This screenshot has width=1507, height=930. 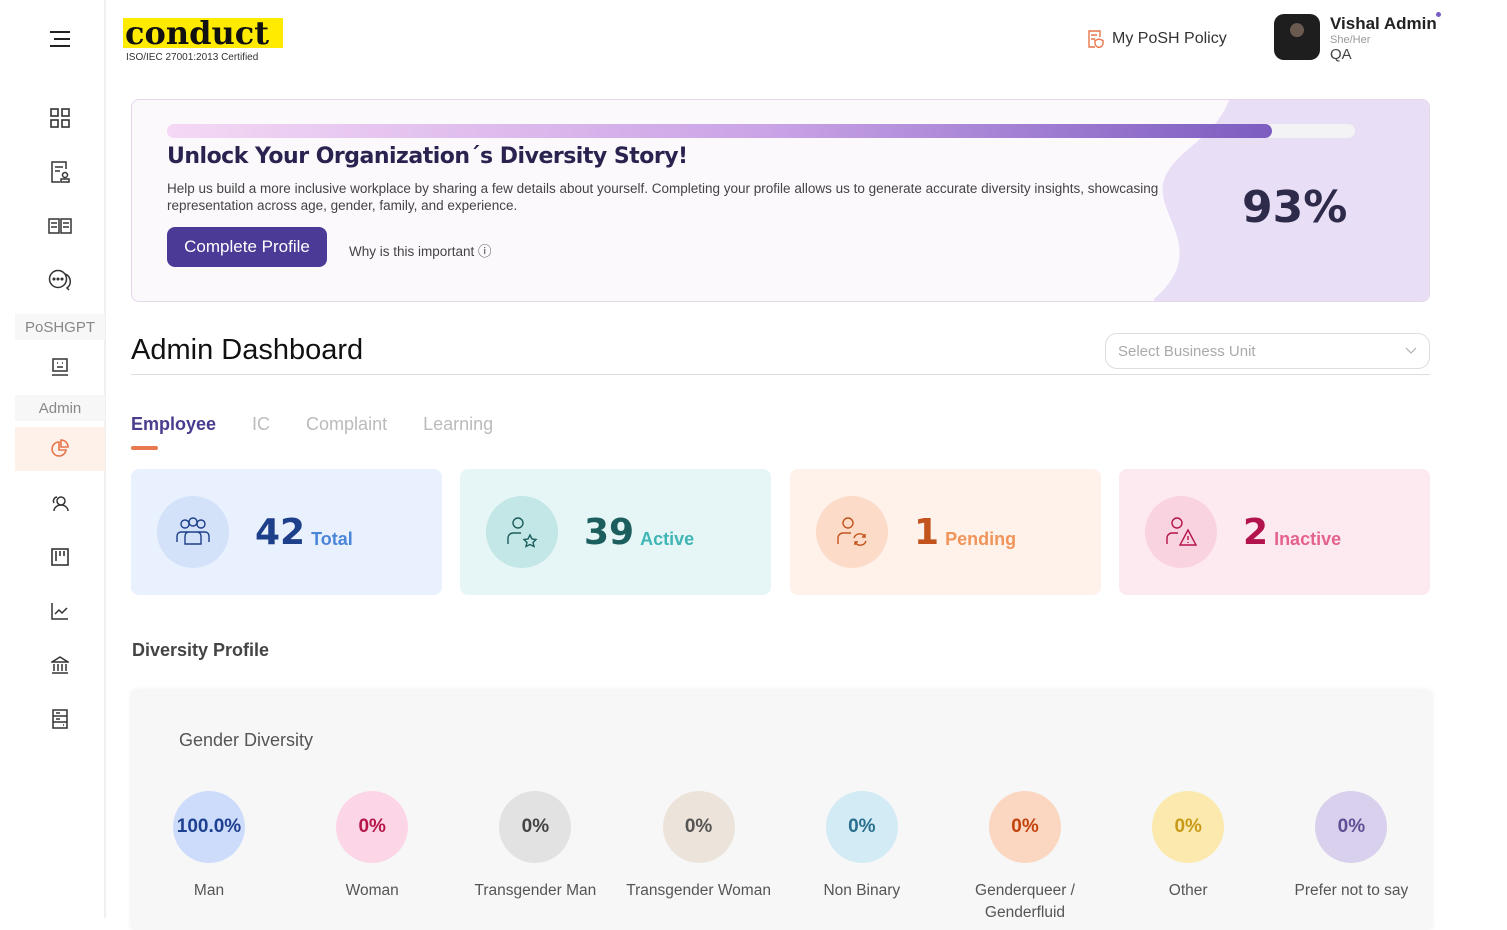 What do you see at coordinates (927, 532) in the screenshot?
I see `stat-value: 1` at bounding box center [927, 532].